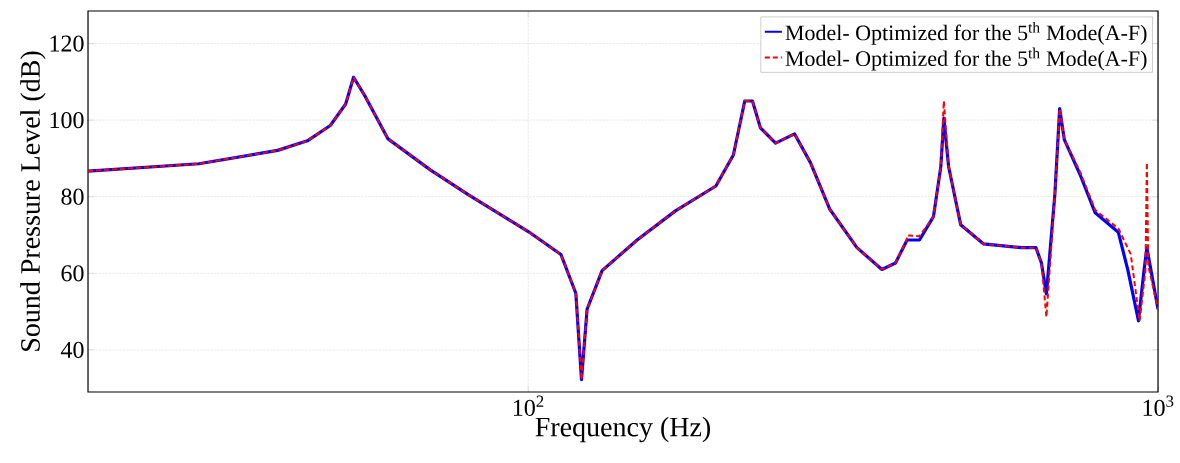 This screenshot has width=1180, height=463. Describe the element at coordinates (528, 405) in the screenshot. I see `x-tick-label: 10$^{2}$` at that location.